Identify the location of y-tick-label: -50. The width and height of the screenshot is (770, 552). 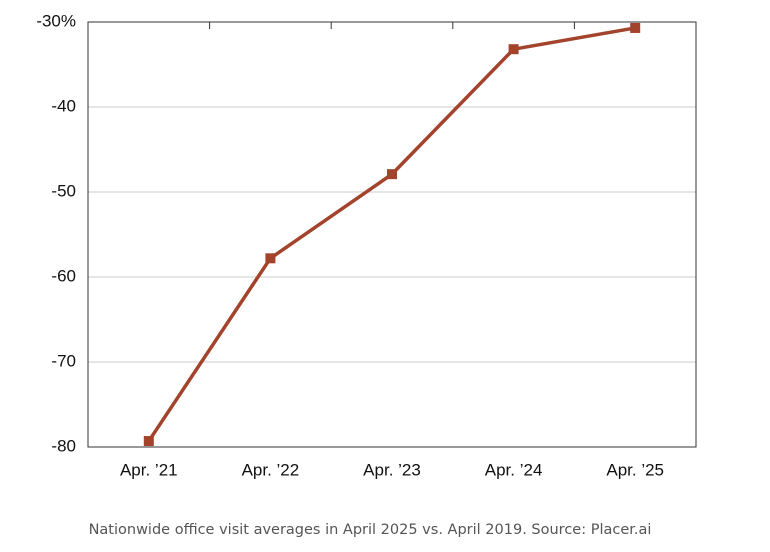
(63, 190).